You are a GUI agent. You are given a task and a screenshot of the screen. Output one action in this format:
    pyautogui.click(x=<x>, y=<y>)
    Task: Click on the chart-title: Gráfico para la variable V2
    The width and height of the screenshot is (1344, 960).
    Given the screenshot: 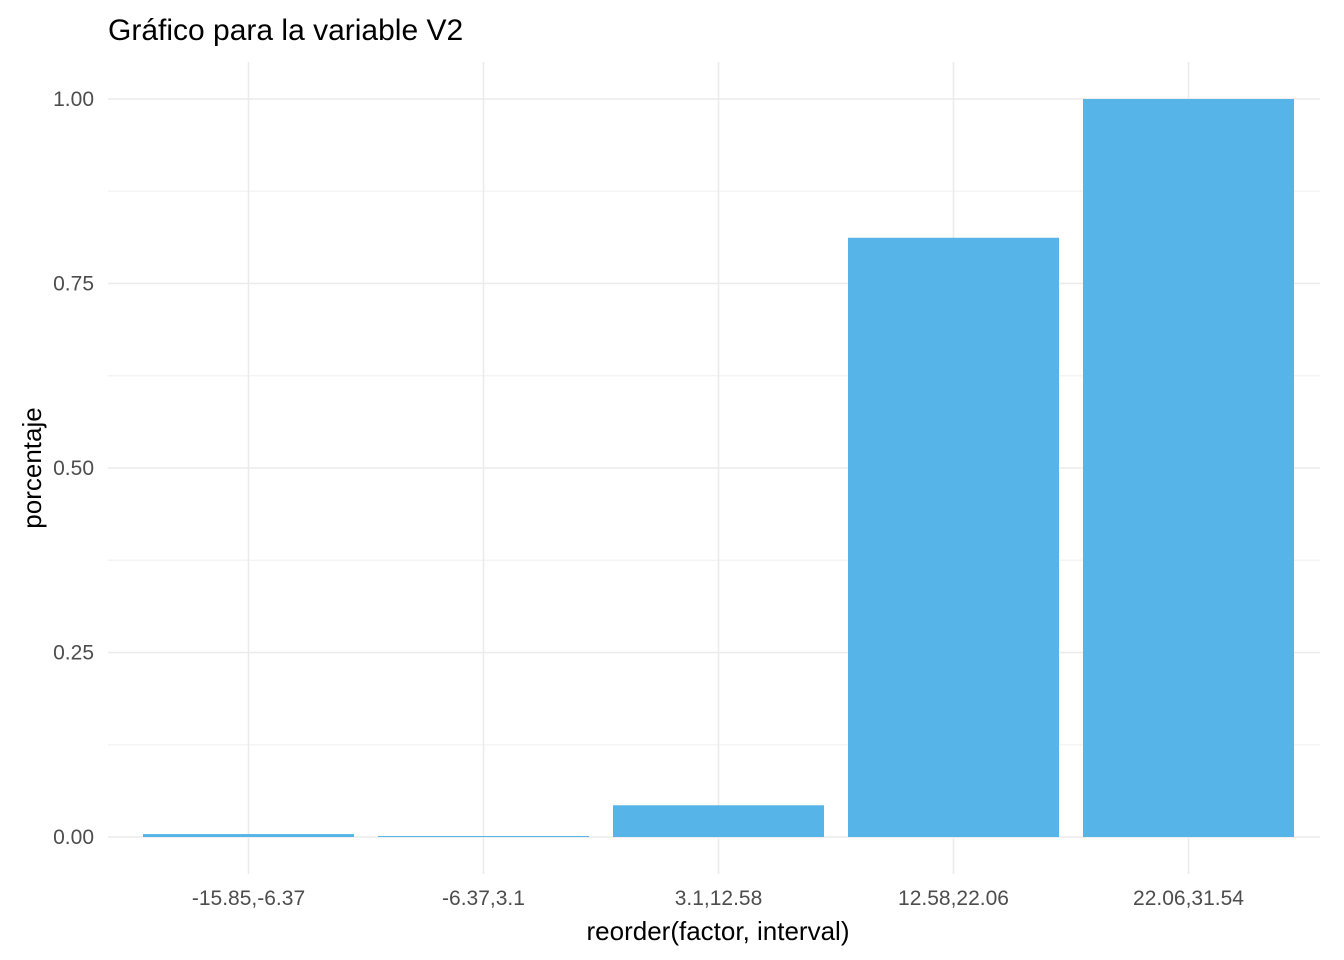 What is the action you would take?
    pyautogui.click(x=285, y=30)
    